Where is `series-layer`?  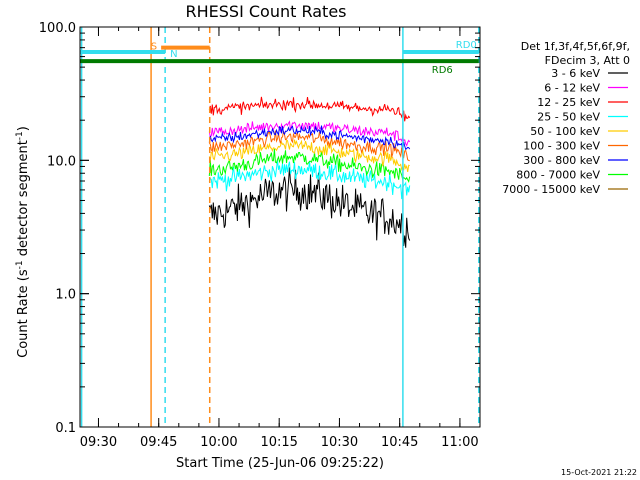 series-layer is located at coordinates (309, 172).